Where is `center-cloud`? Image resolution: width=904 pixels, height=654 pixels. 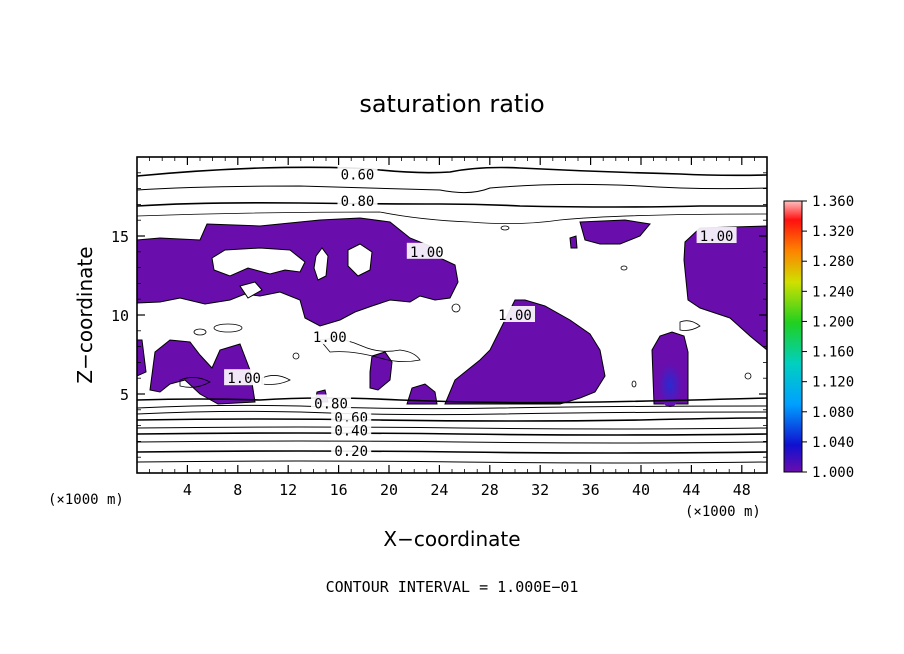
center-cloud is located at coordinates (525, 352).